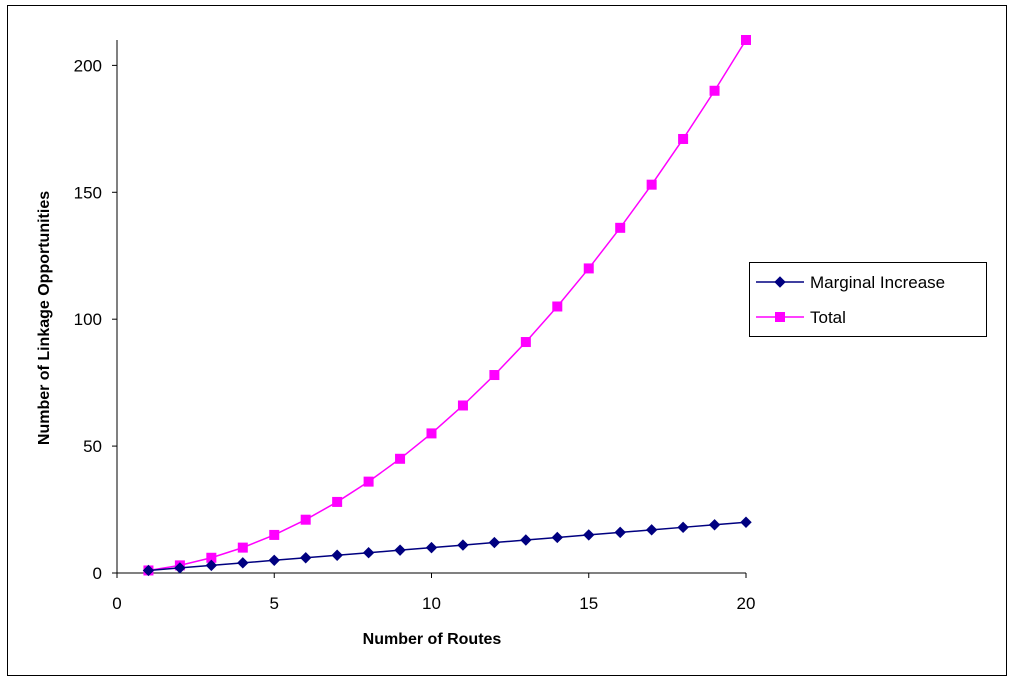  Describe the element at coordinates (274, 603) in the screenshot. I see `x-tick-label: 5` at that location.